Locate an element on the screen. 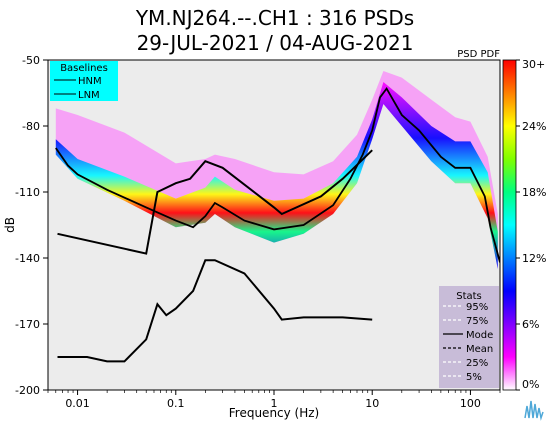 The image size is (550, 430). x-axis-ticks: 0.01 0.1 1 10 100 is located at coordinates (274, 400).